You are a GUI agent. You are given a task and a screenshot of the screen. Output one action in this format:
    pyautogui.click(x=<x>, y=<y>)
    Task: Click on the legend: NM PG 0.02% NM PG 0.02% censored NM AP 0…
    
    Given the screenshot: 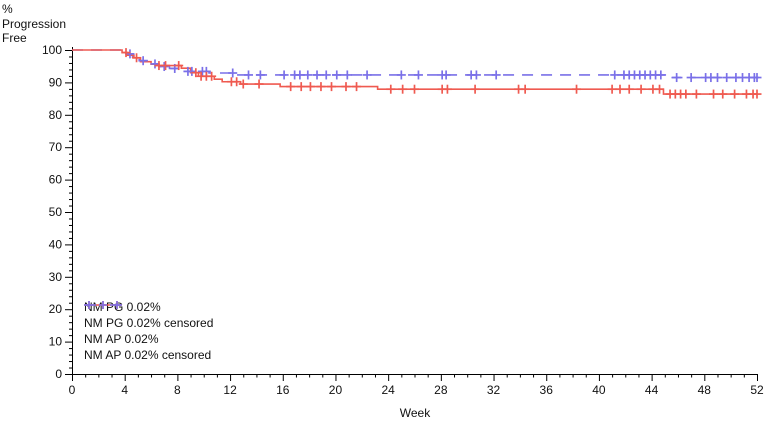 What is the action you would take?
    pyautogui.click(x=148, y=331)
    